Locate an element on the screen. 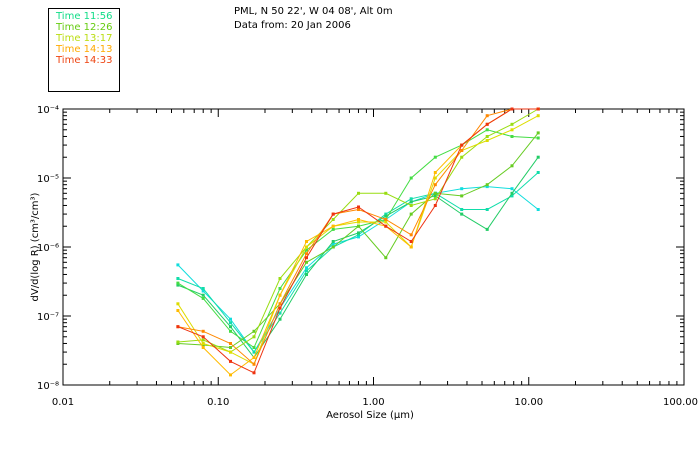 This screenshot has height=450, width=700. y-tick-label: 10⁻⁴ is located at coordinates (48, 110).